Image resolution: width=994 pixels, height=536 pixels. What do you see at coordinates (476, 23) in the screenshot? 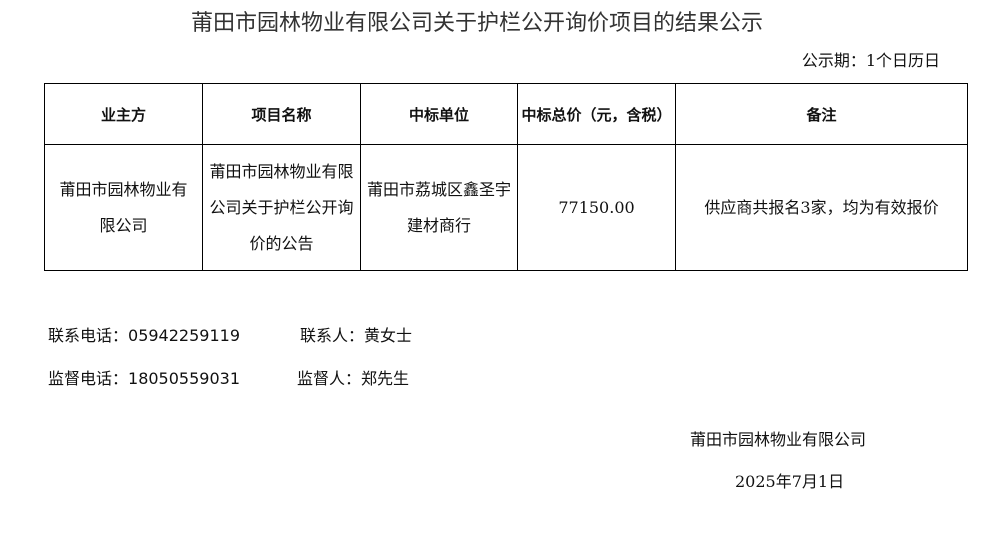
I see `page-title: 莆田市园林物业有限公司关于护栏公开询价项目的结果公示` at bounding box center [476, 23].